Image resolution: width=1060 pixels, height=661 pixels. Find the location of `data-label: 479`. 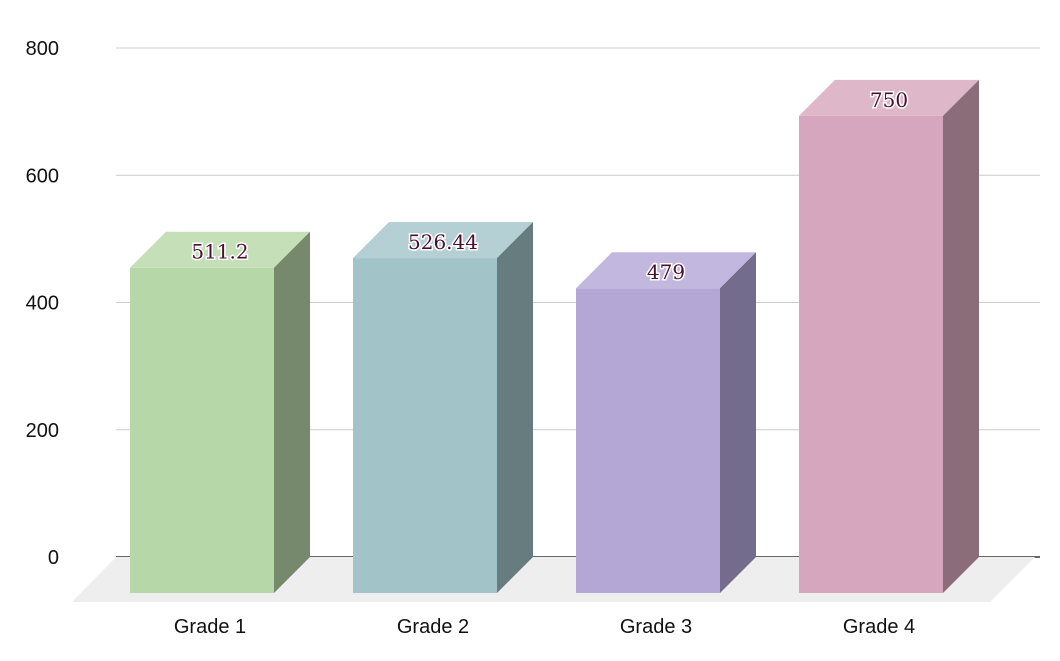

data-label: 479 is located at coordinates (666, 272).